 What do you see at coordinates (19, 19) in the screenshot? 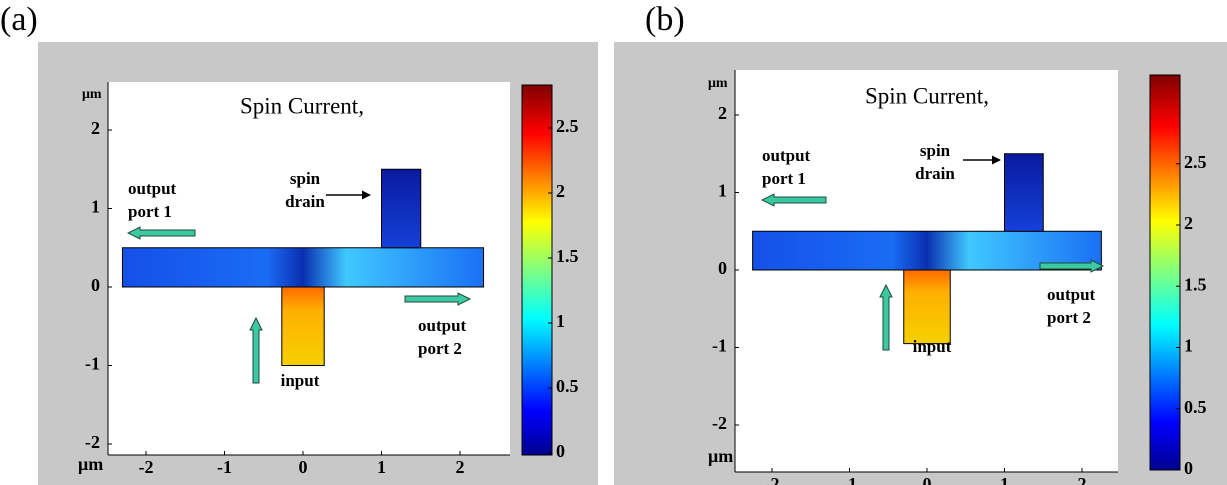
I see `panel-label: (a)` at bounding box center [19, 19].